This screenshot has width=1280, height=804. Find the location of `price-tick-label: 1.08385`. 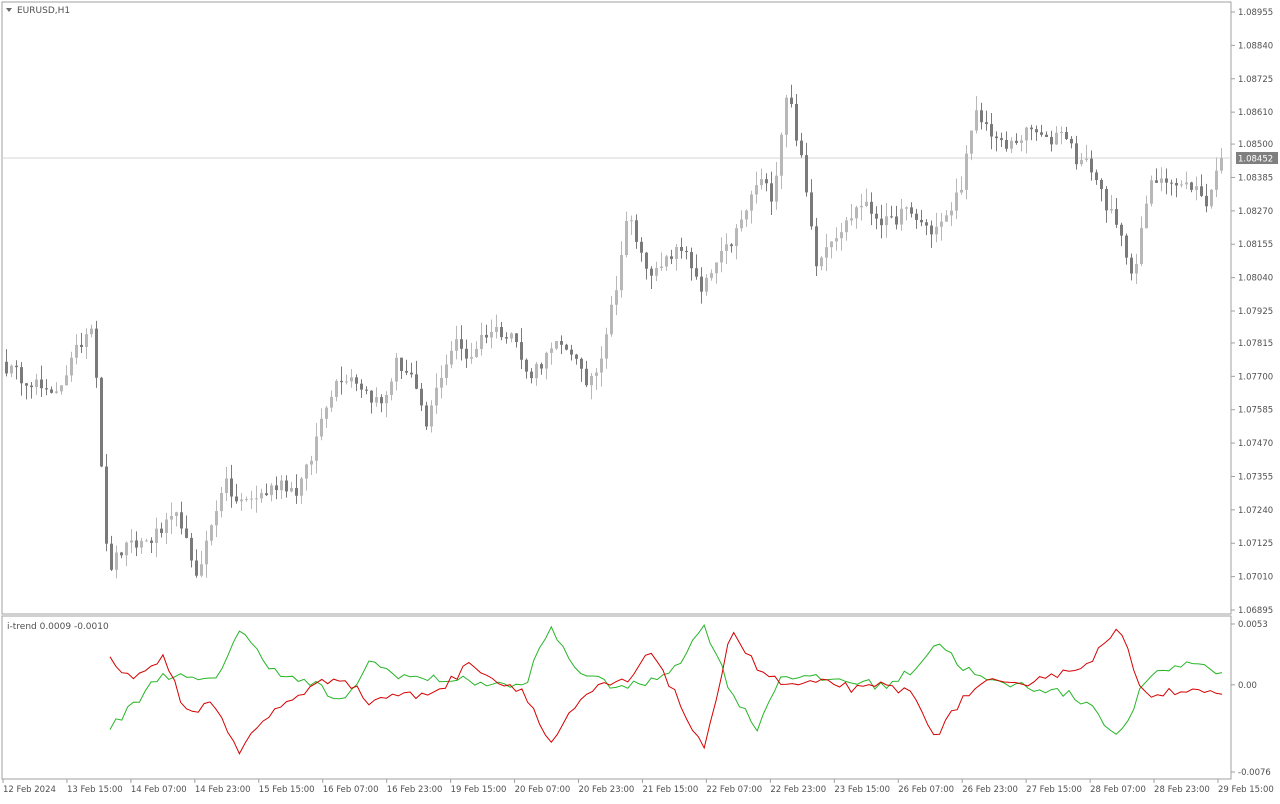

price-tick-label: 1.08385 is located at coordinates (1255, 178).